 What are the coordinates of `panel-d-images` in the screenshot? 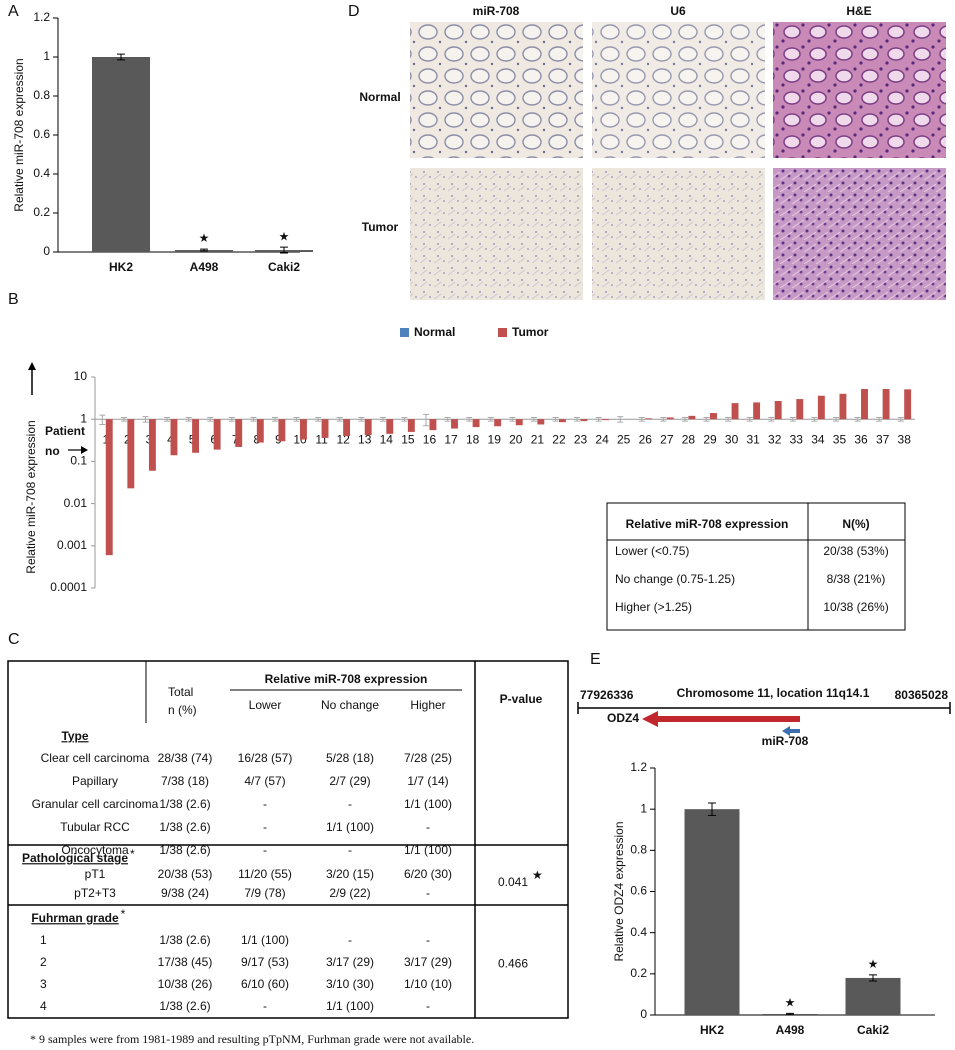 It's located at (678, 161).